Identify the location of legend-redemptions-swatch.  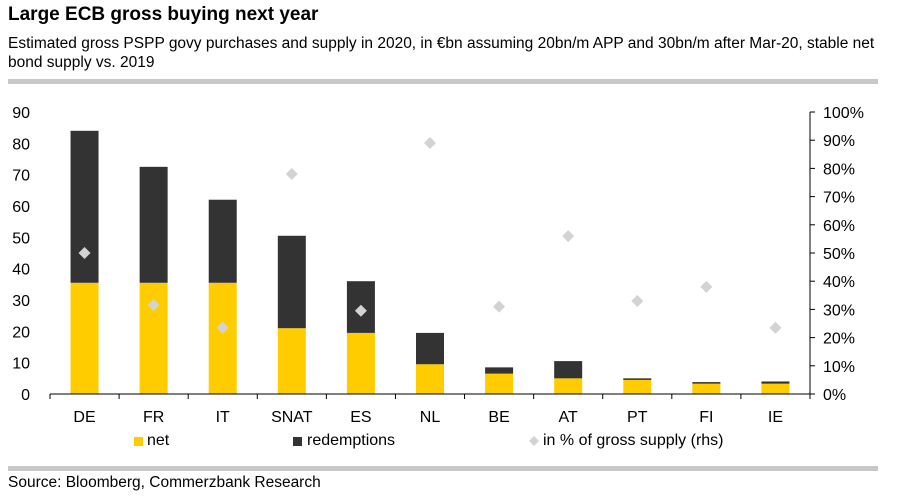
(297, 441).